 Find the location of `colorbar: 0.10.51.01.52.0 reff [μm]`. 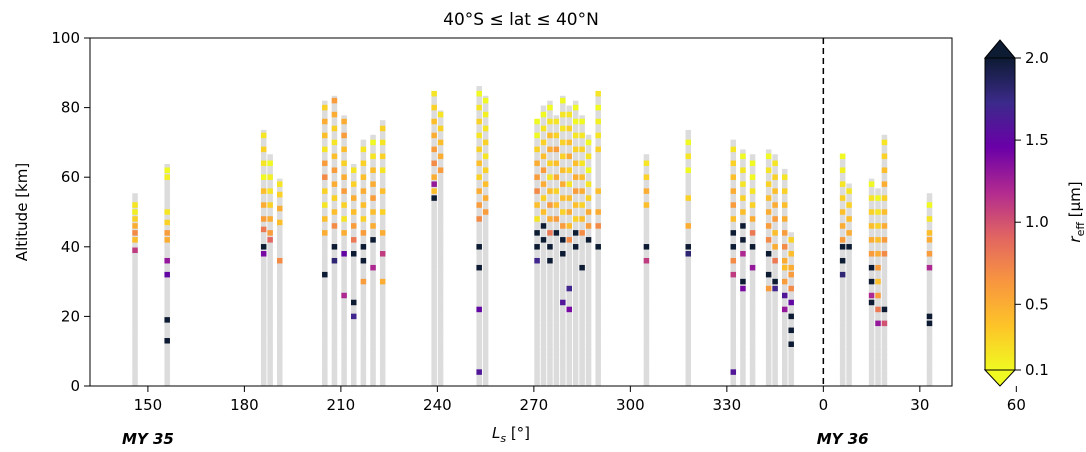

colorbar: 0.10.51.01.52.0 reff [μm] is located at coordinates (1034, 213).